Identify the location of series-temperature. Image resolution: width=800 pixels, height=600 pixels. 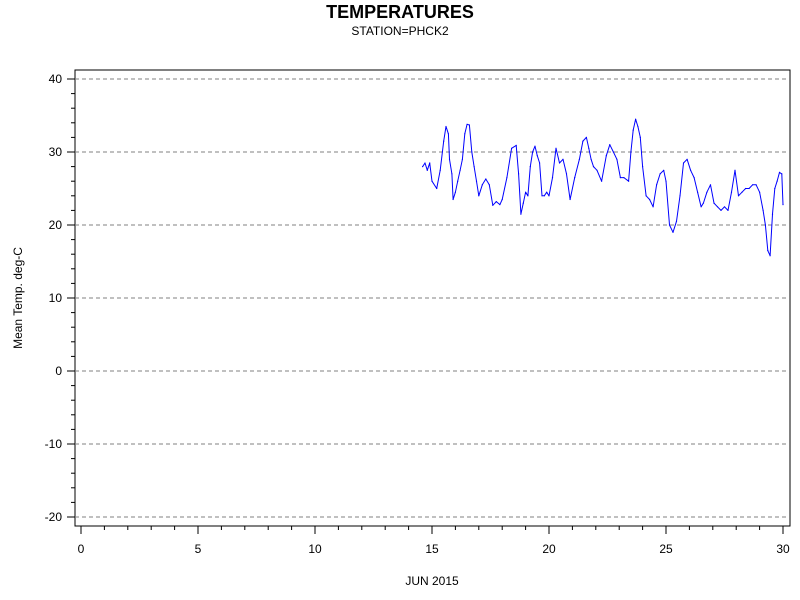
(603, 187).